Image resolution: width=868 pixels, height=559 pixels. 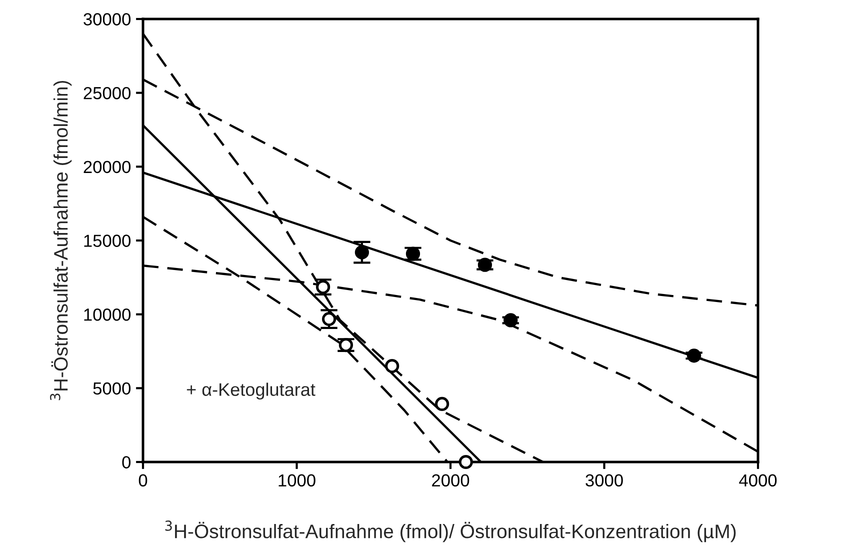 I want to click on y-tick-label: 15000, so click(x=107, y=240).